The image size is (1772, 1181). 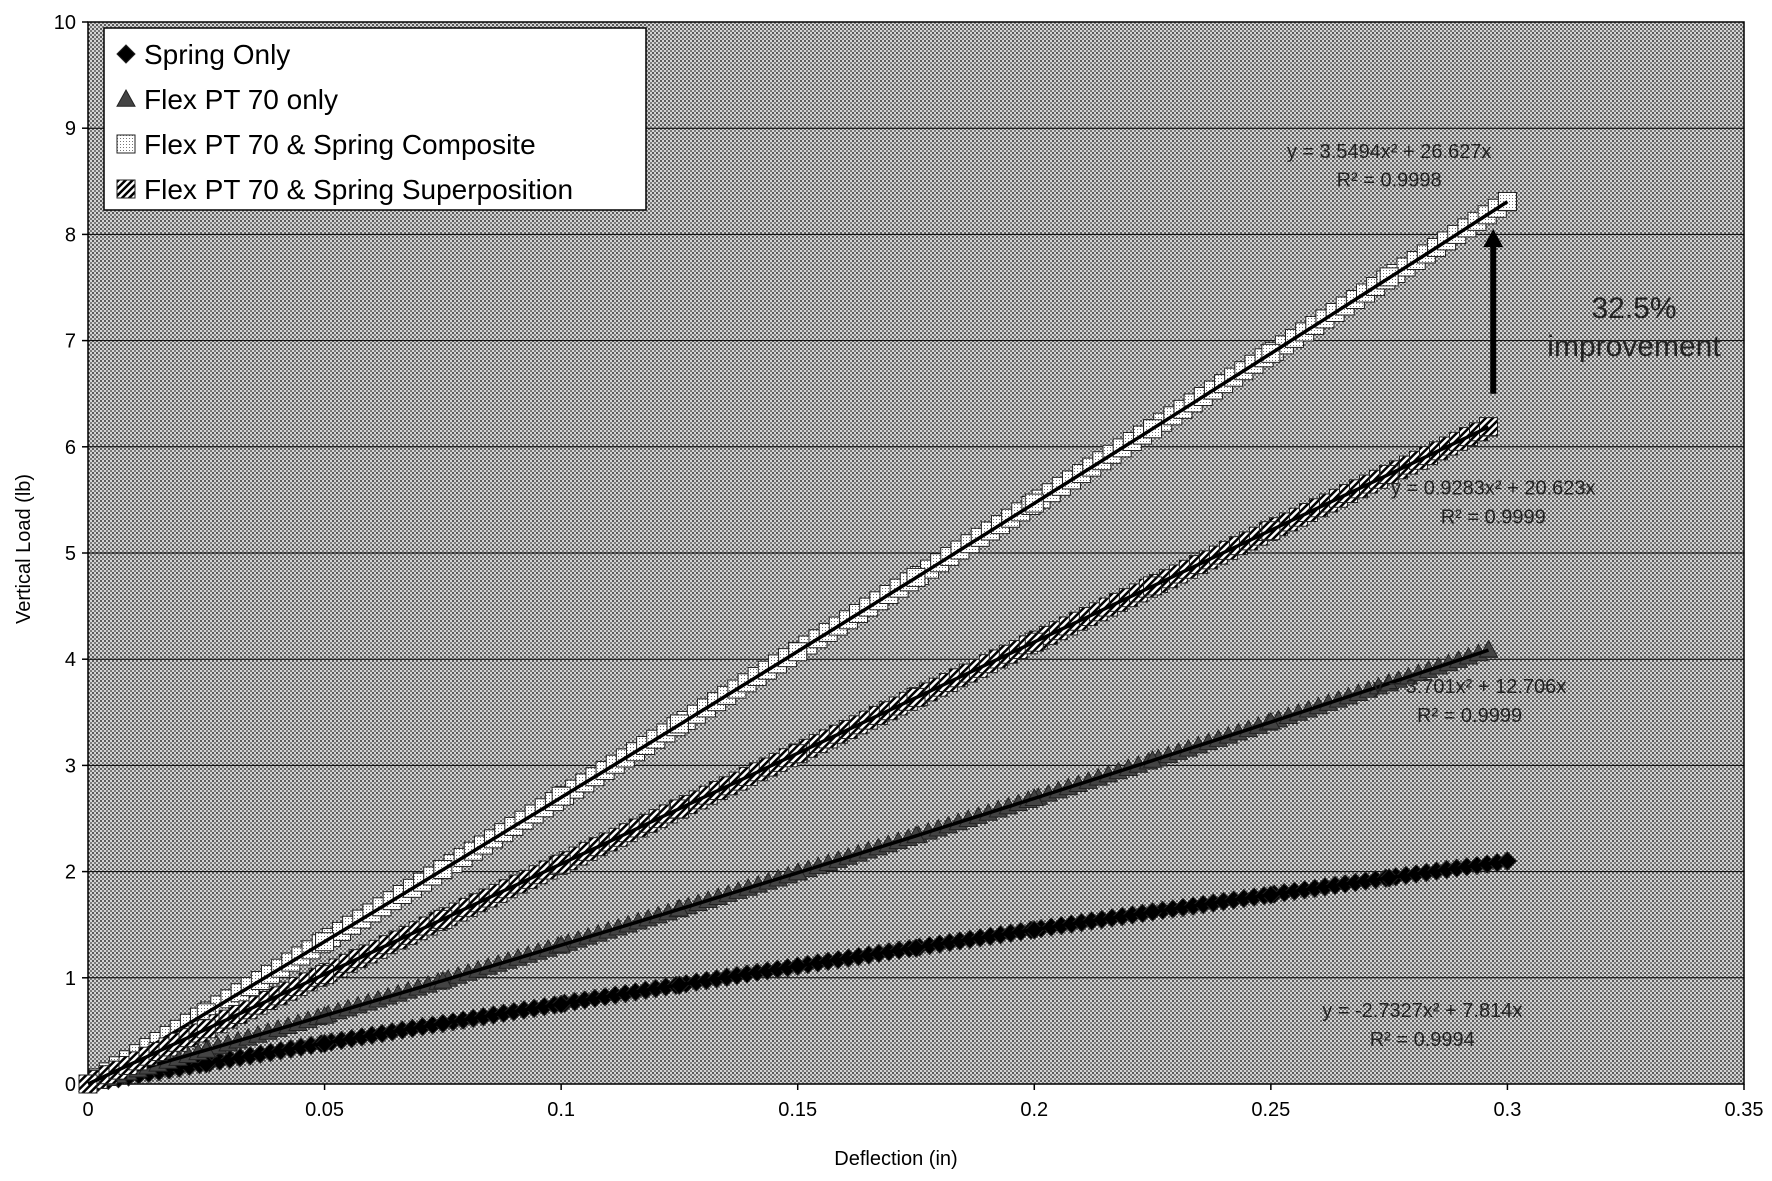 I want to click on legend-label: Flex PT 70 & Spring Composite, so click(x=340, y=144).